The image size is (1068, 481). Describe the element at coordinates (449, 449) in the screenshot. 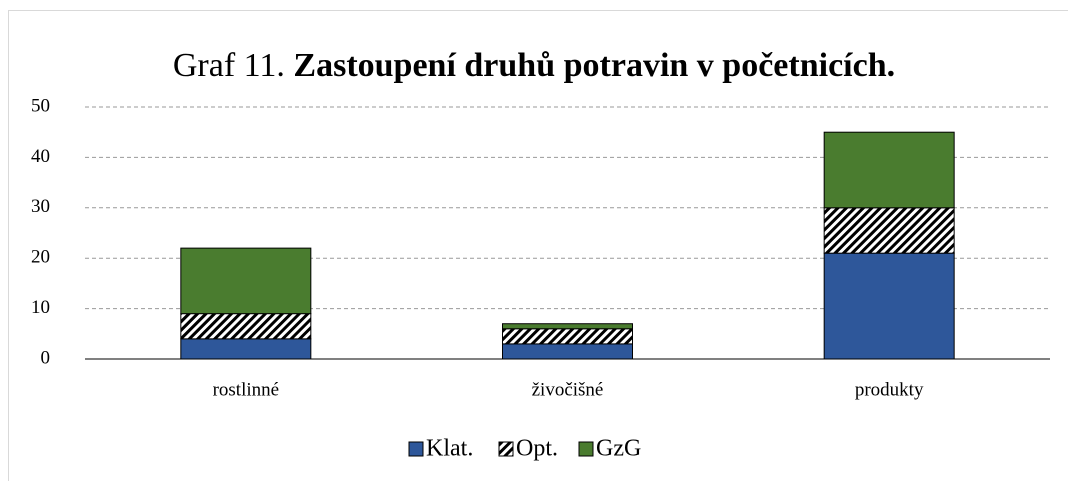

I see `legend-label: Klat.` at that location.